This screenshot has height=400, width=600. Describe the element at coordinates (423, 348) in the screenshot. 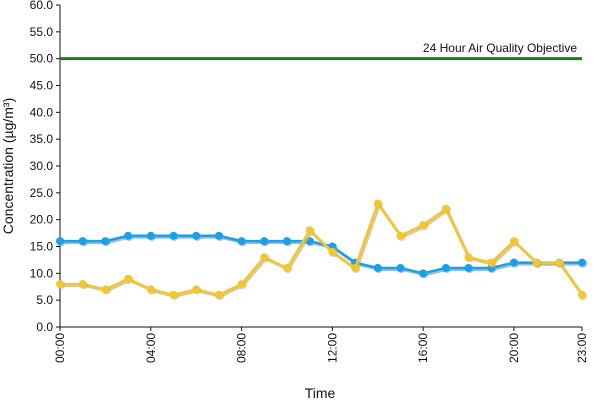

I see `x-tick-label: 16:00` at that location.